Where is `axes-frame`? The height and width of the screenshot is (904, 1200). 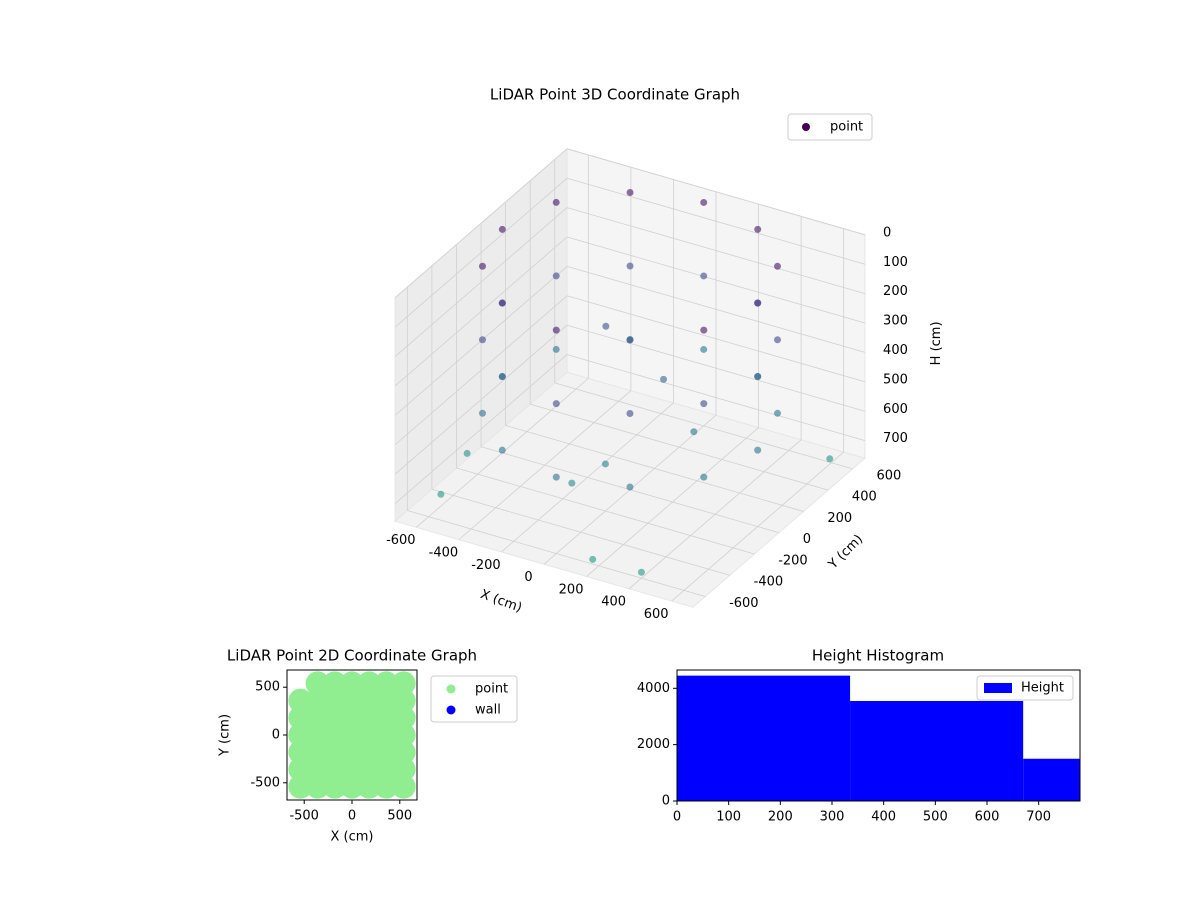
axes-frame is located at coordinates (878, 735).